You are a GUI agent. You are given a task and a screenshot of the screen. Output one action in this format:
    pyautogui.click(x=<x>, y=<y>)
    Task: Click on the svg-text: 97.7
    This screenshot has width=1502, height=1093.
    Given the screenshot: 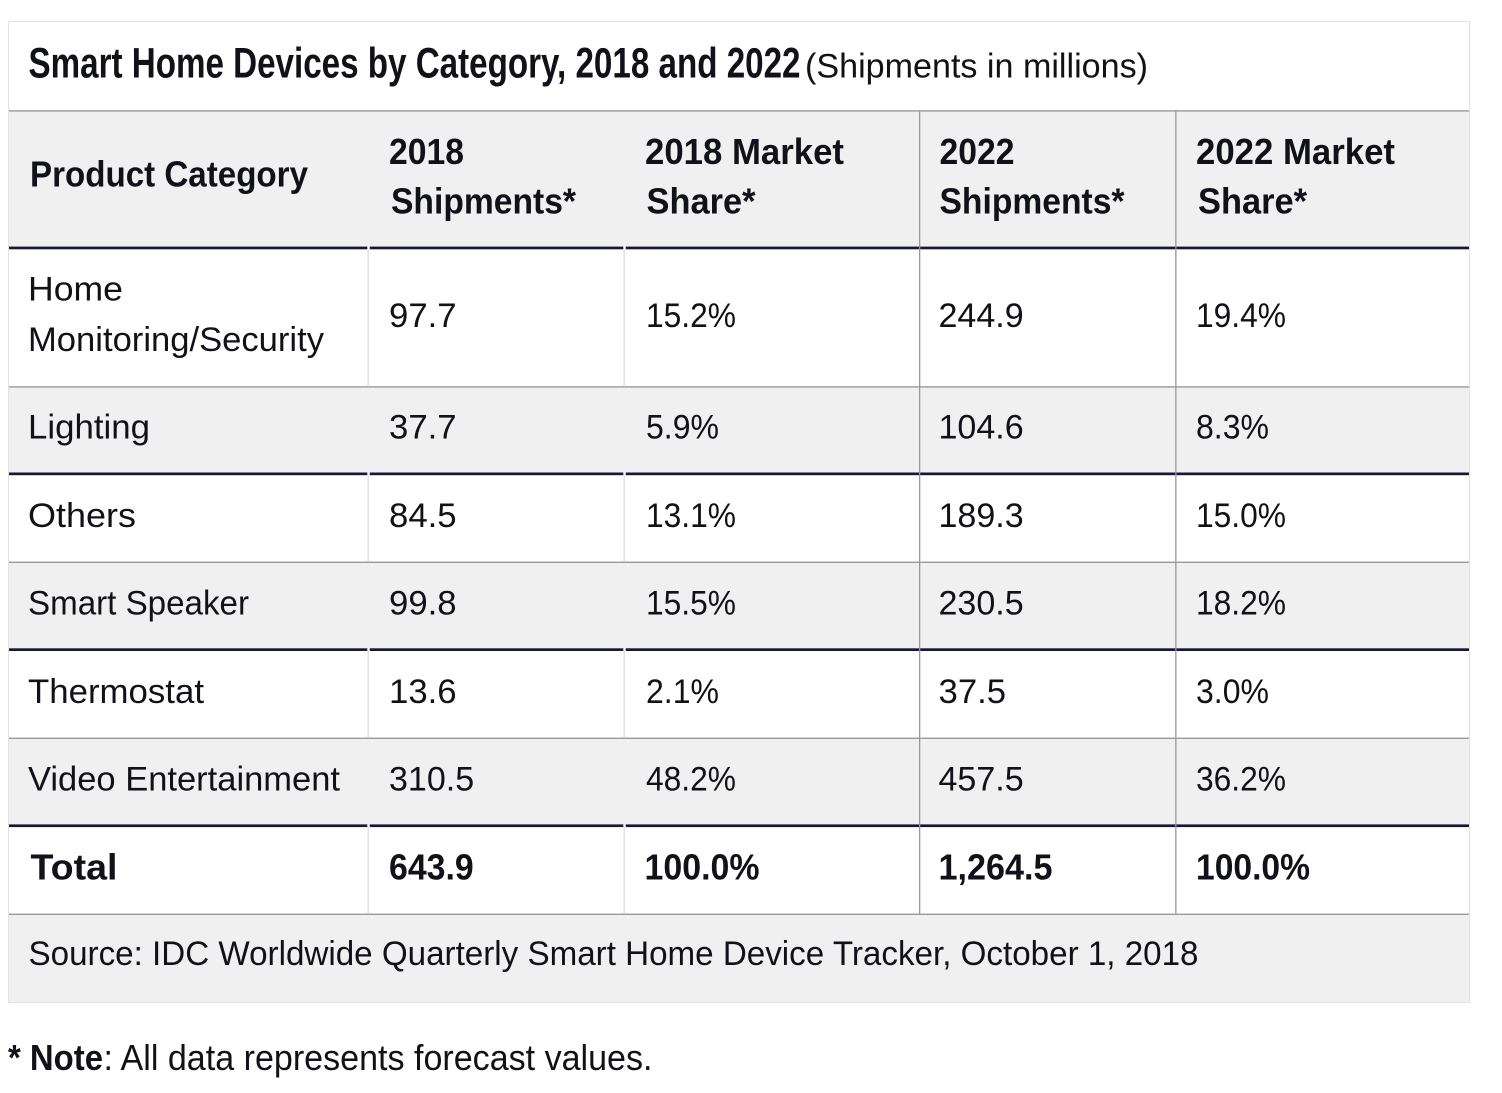 What is the action you would take?
    pyautogui.click(x=423, y=316)
    